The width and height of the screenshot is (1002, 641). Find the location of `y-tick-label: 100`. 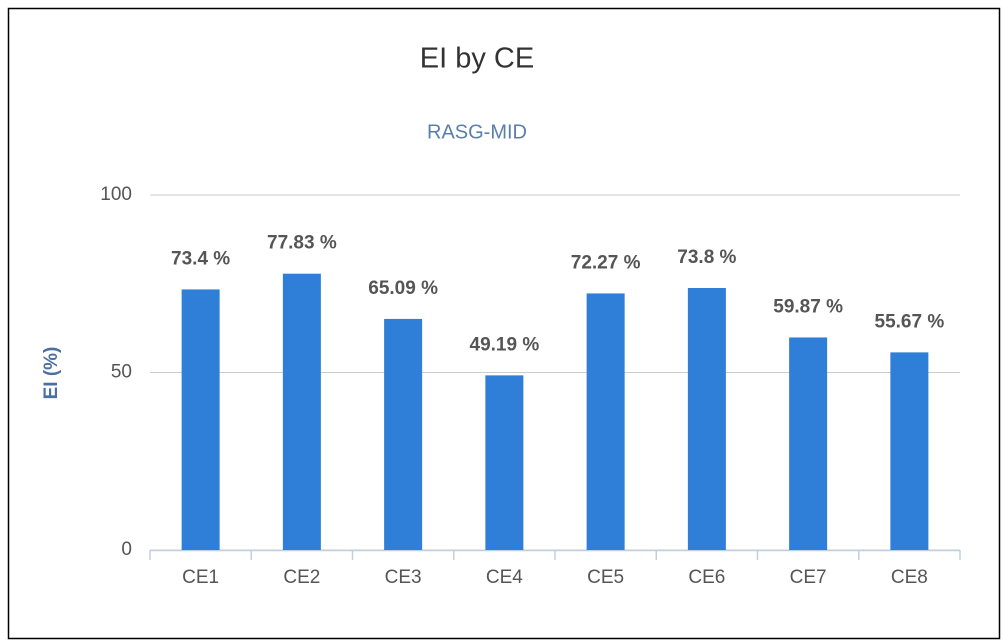

y-tick-label: 100 is located at coordinates (116, 194).